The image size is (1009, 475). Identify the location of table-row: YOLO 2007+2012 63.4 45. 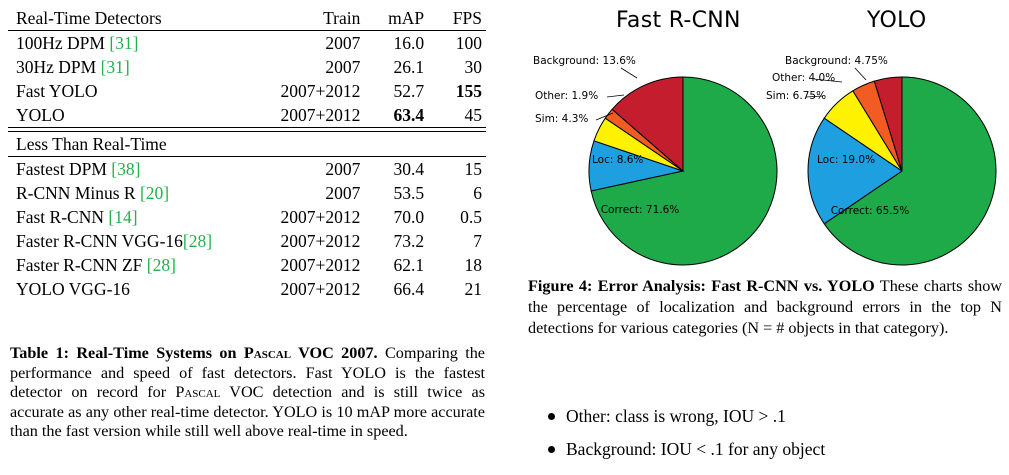
(247, 115).